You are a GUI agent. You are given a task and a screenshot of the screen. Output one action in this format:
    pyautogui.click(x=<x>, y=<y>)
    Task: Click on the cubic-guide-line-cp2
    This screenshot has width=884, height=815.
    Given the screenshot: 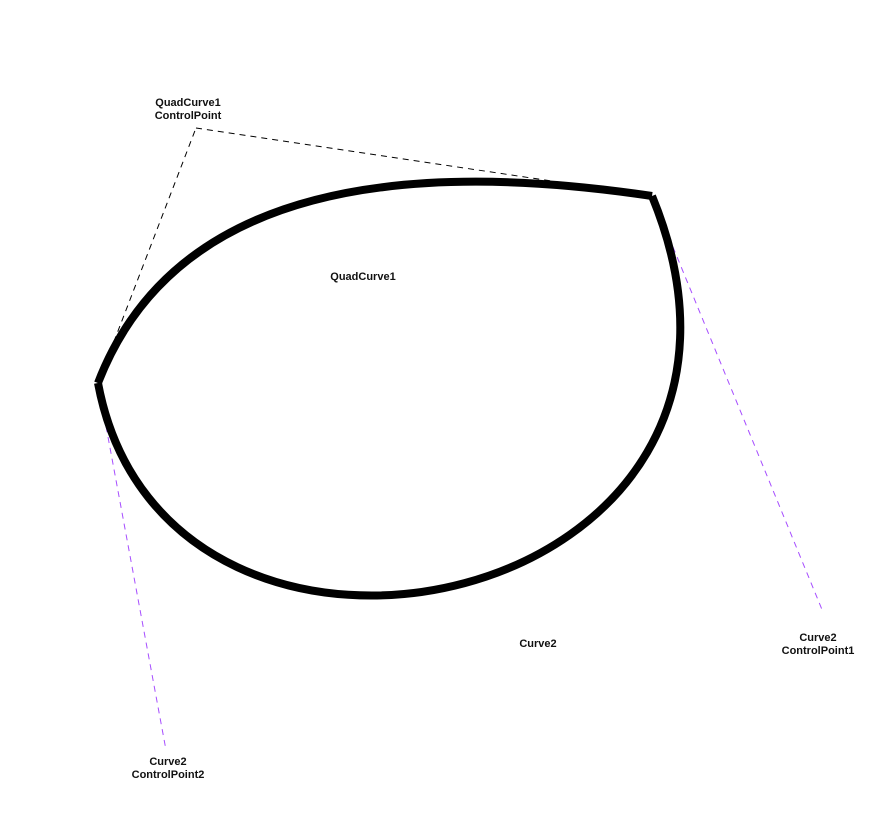 What is the action you would take?
    pyautogui.click(x=132, y=566)
    